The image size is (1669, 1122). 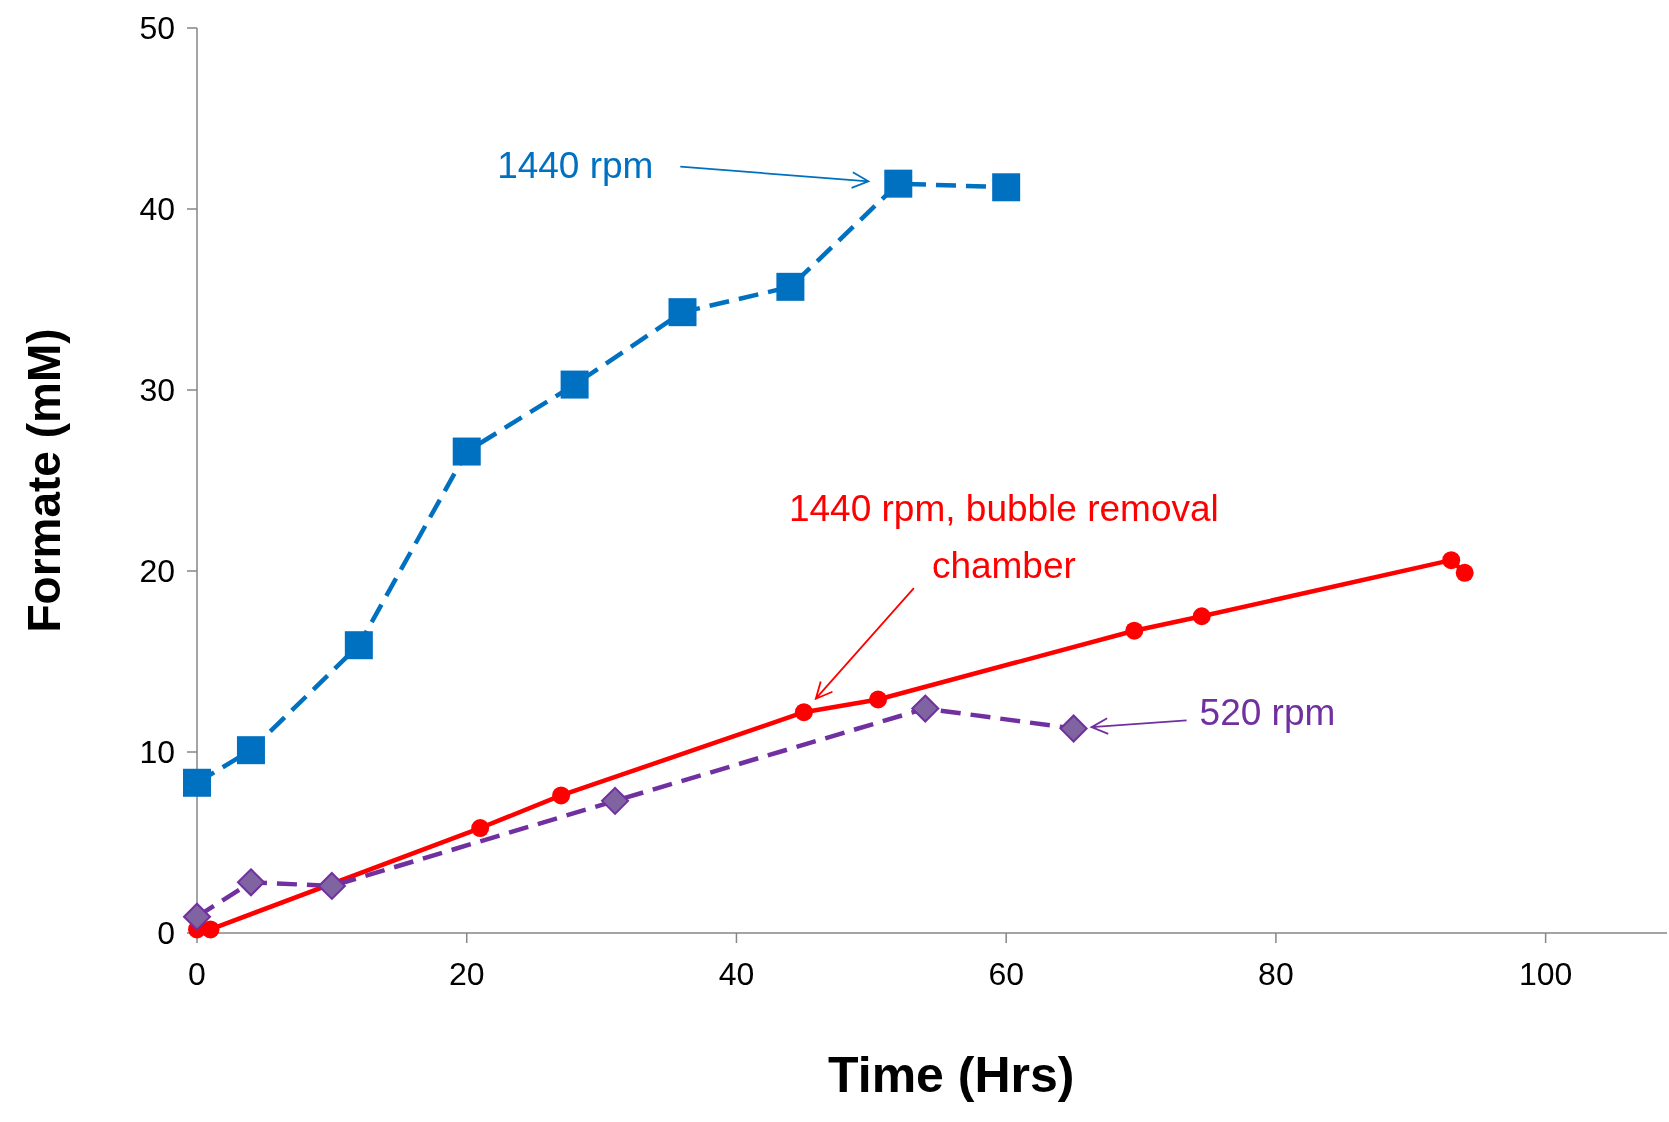 What do you see at coordinates (575, 165) in the screenshot?
I see `annotation: 1440 rpm` at bounding box center [575, 165].